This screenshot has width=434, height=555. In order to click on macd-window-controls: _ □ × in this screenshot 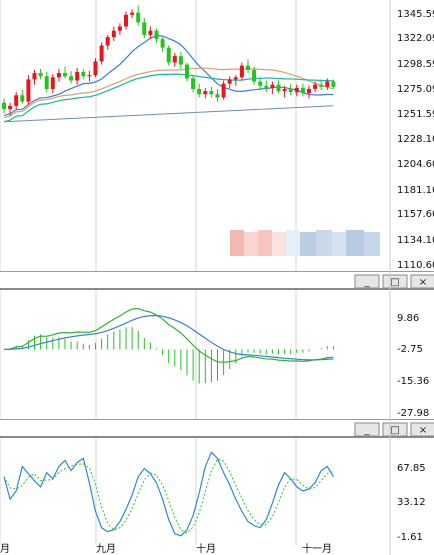, I will do `click(394, 281)`.